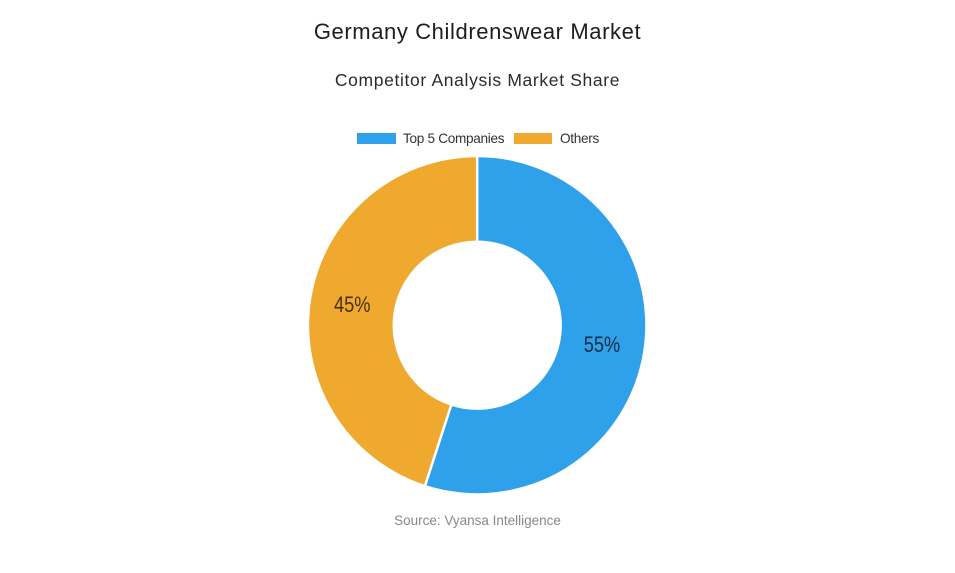 Image resolution: width=955 pixels, height=573 pixels. Describe the element at coordinates (352, 304) in the screenshot. I see `svg-text: 45%` at that location.